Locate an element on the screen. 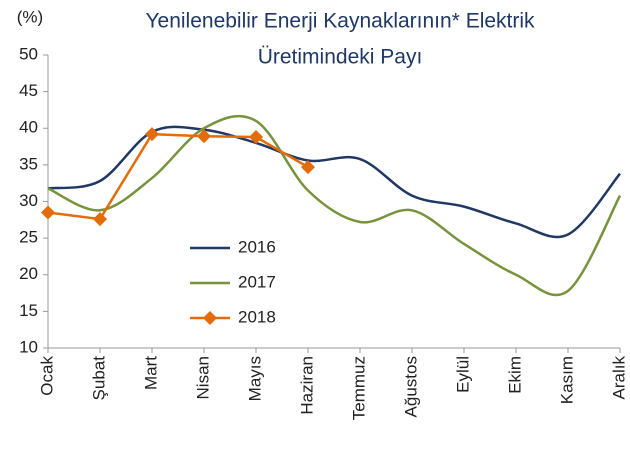 The image size is (630, 456). x-tick-label: Aralık is located at coordinates (618, 378).